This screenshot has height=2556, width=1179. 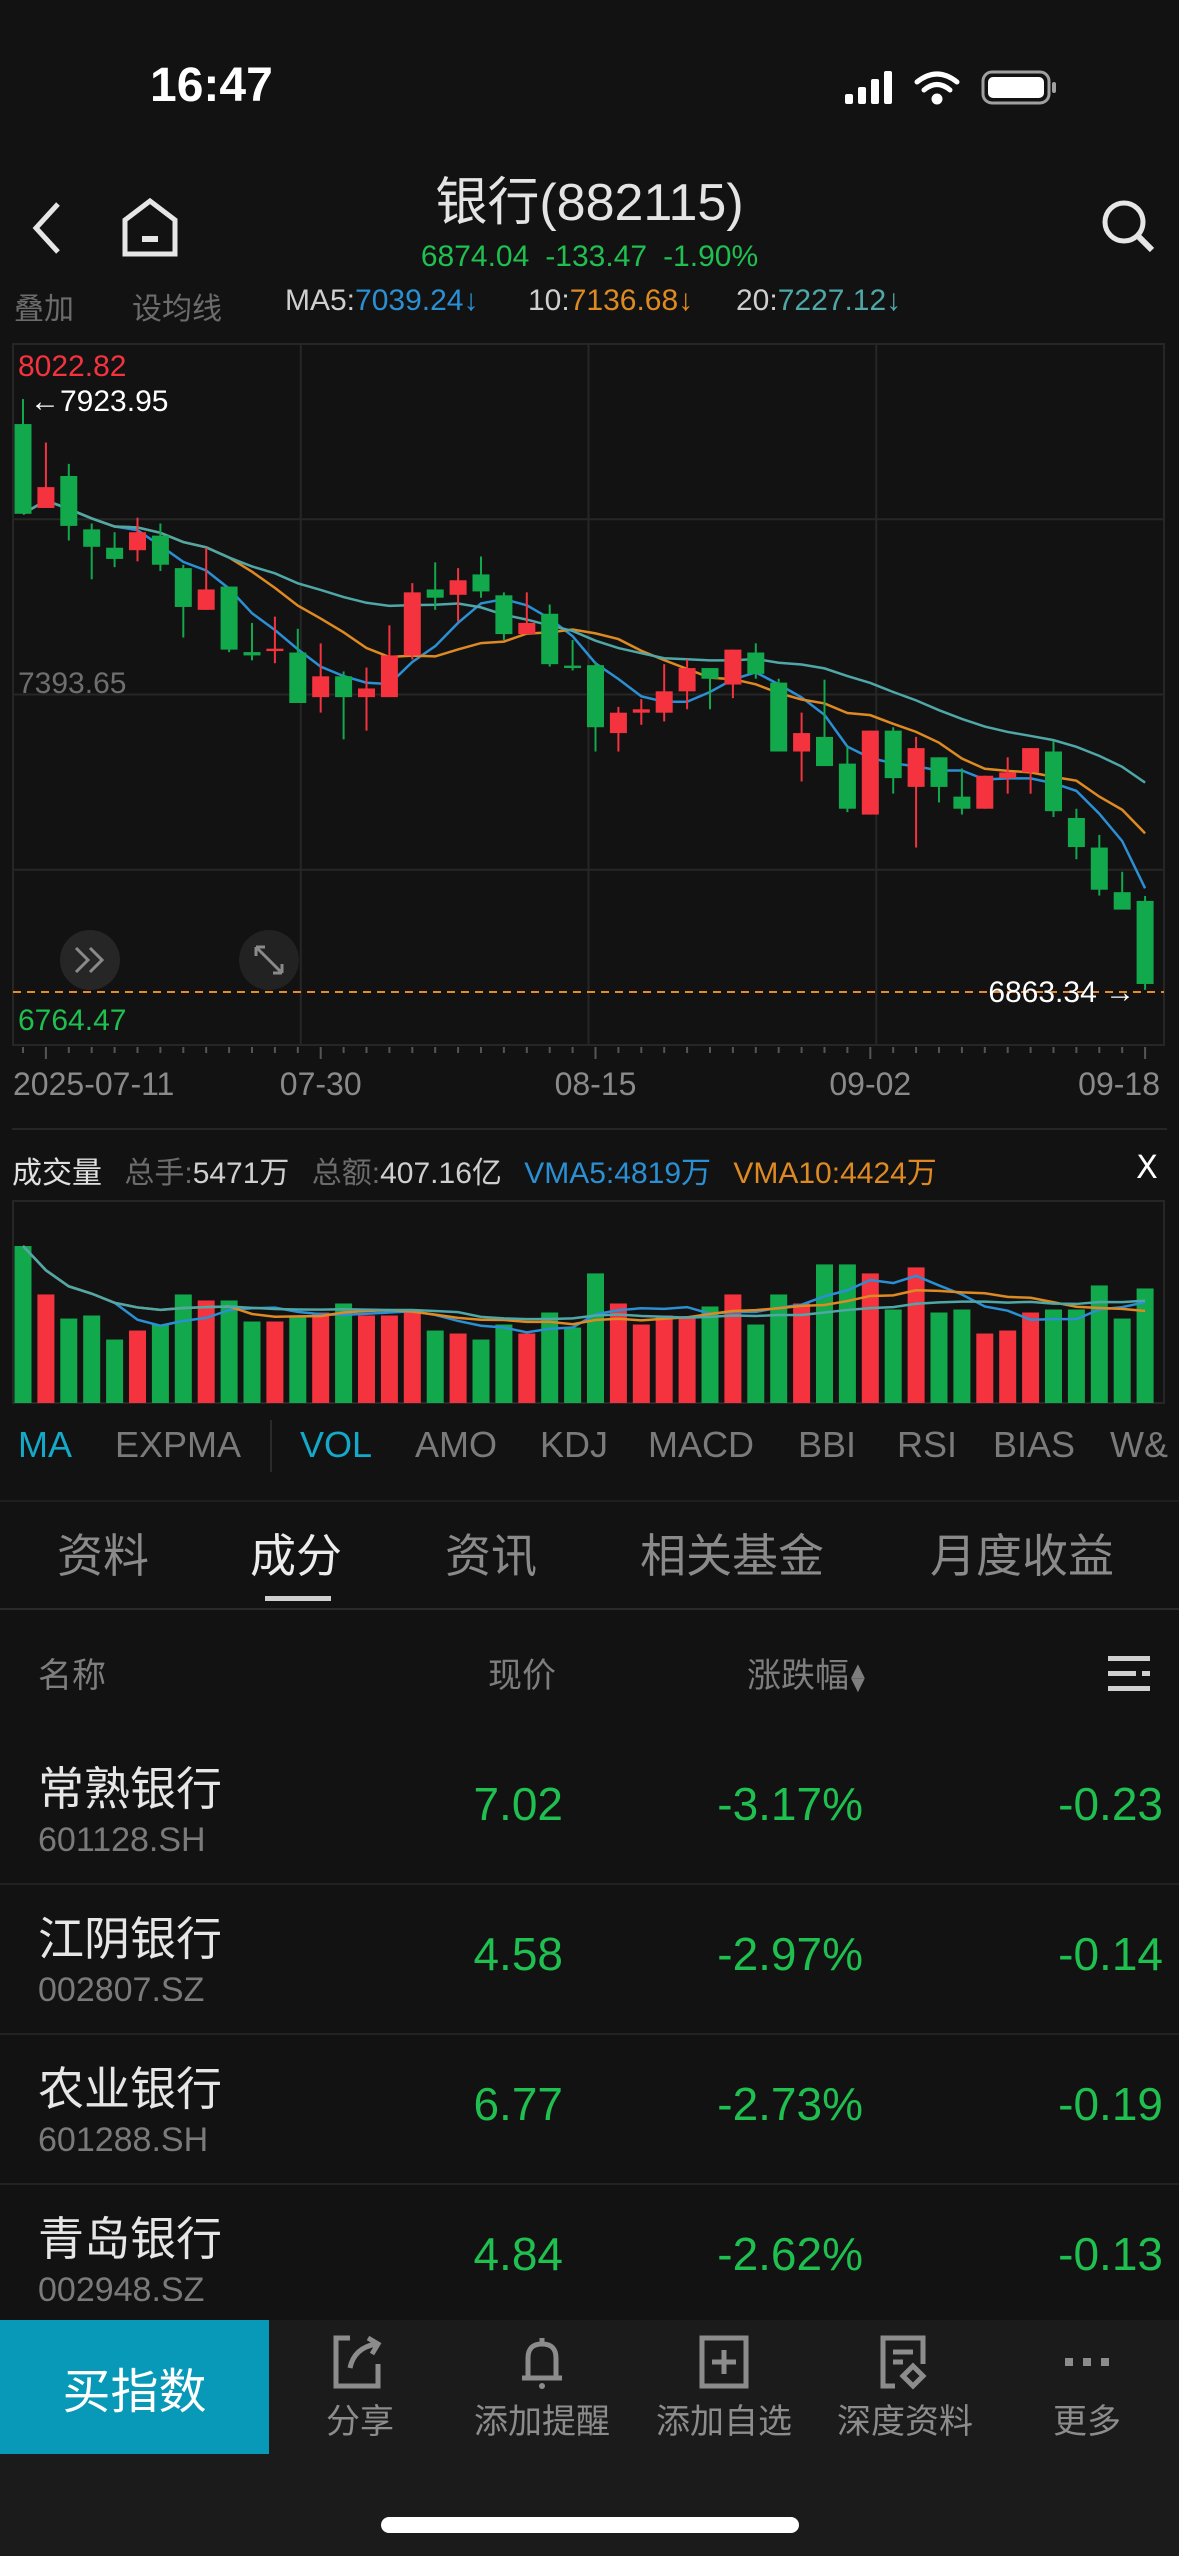 I want to click on more-label: 更多, so click(x=1087, y=2422).